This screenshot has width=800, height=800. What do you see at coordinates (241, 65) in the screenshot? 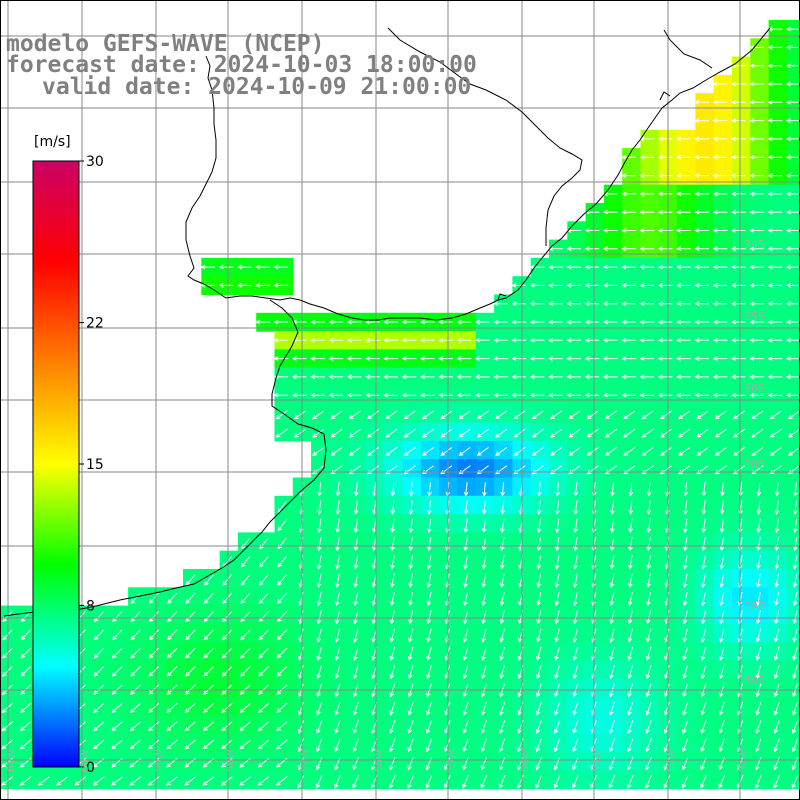
I see `forecast-date: forecast date: 2024-10-03 18:00:00` at bounding box center [241, 65].